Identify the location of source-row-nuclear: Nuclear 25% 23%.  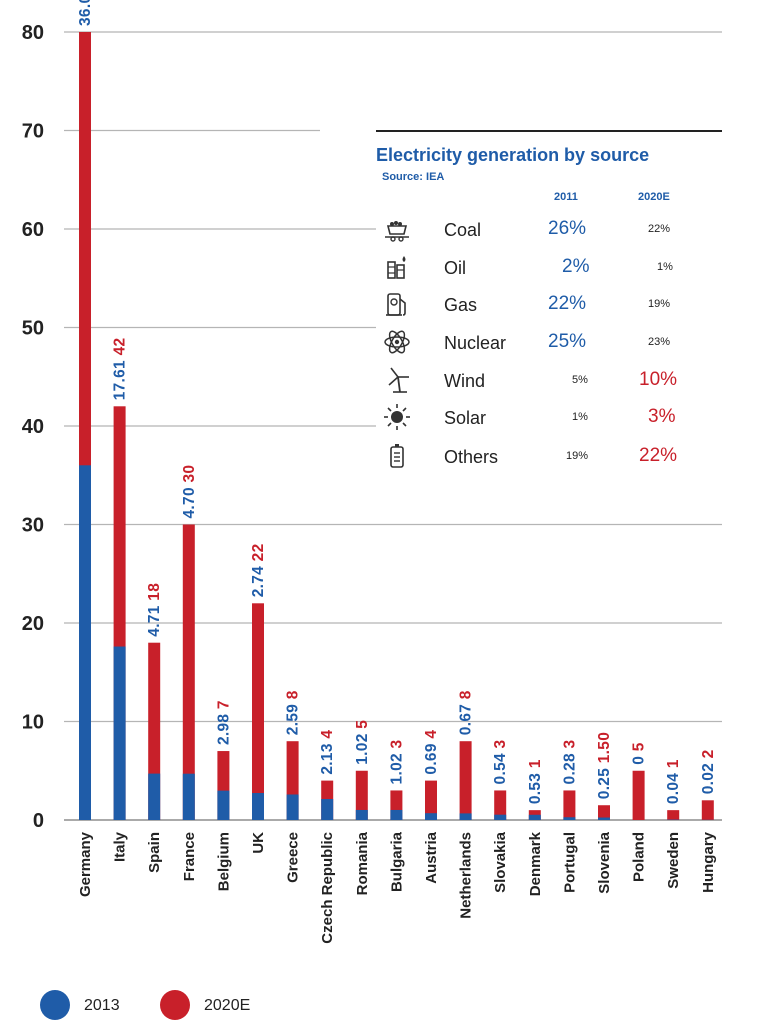
(549, 343).